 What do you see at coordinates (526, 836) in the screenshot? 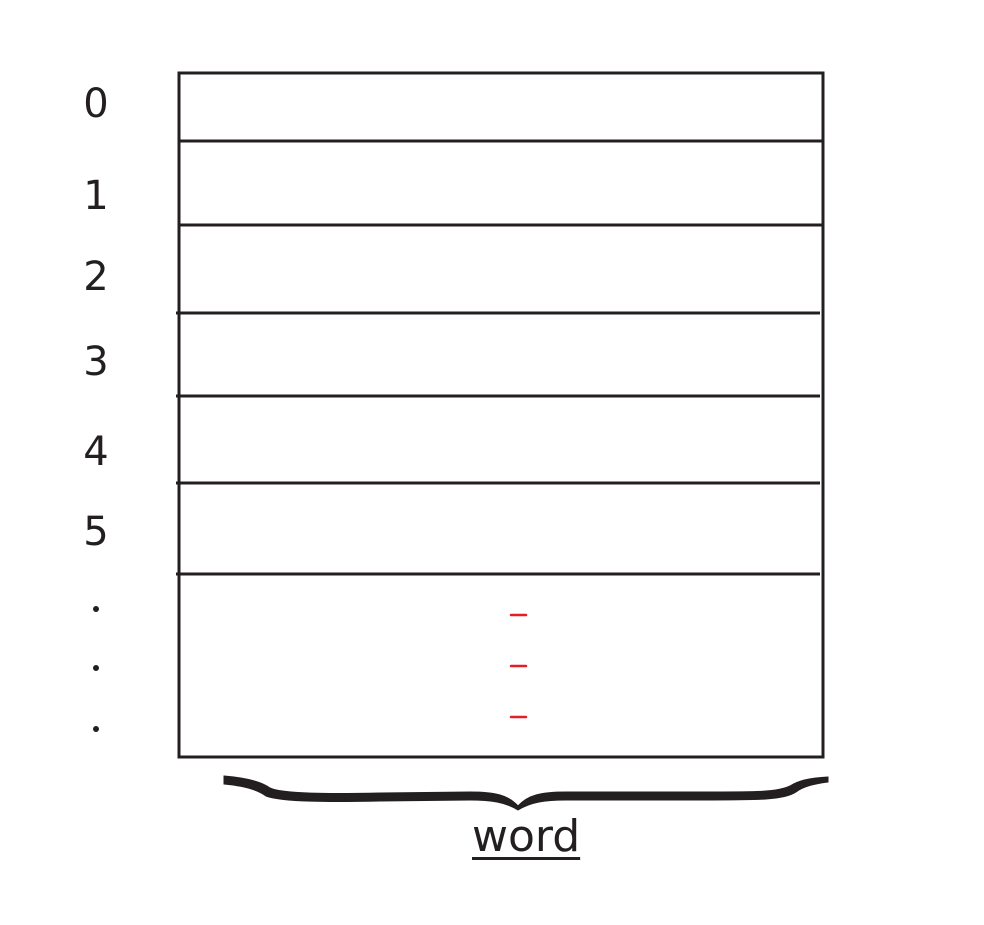
I see `word-label: word` at bounding box center [526, 836].